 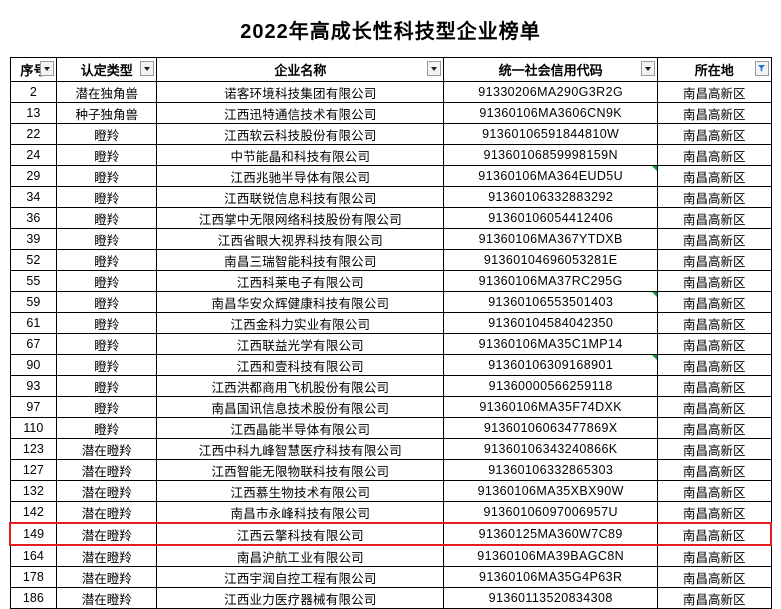 I want to click on table-row: 93 瞪羚 江西洪都商用飞机股份有限公司 91360000566259118 南昌高新区, so click(x=390, y=386).